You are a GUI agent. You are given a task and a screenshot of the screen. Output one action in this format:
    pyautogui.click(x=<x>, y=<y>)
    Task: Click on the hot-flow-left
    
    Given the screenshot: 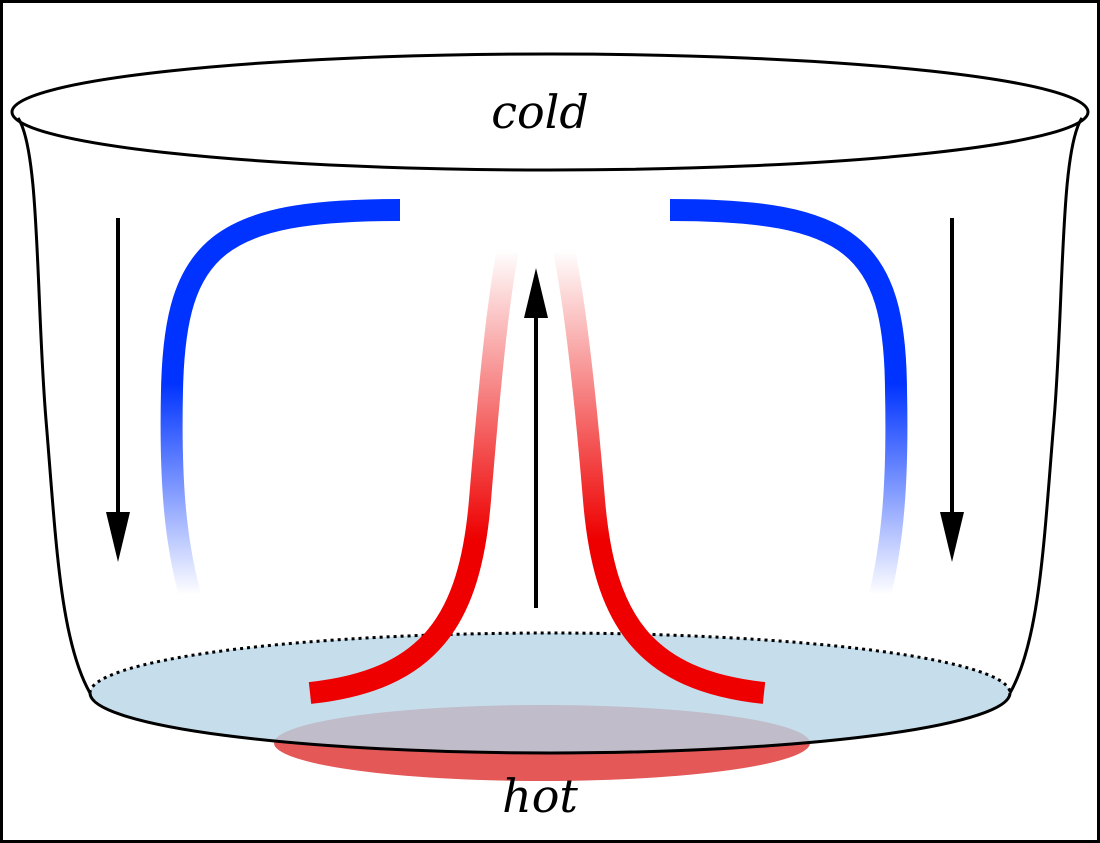 What is the action you would take?
    pyautogui.click(x=413, y=475)
    